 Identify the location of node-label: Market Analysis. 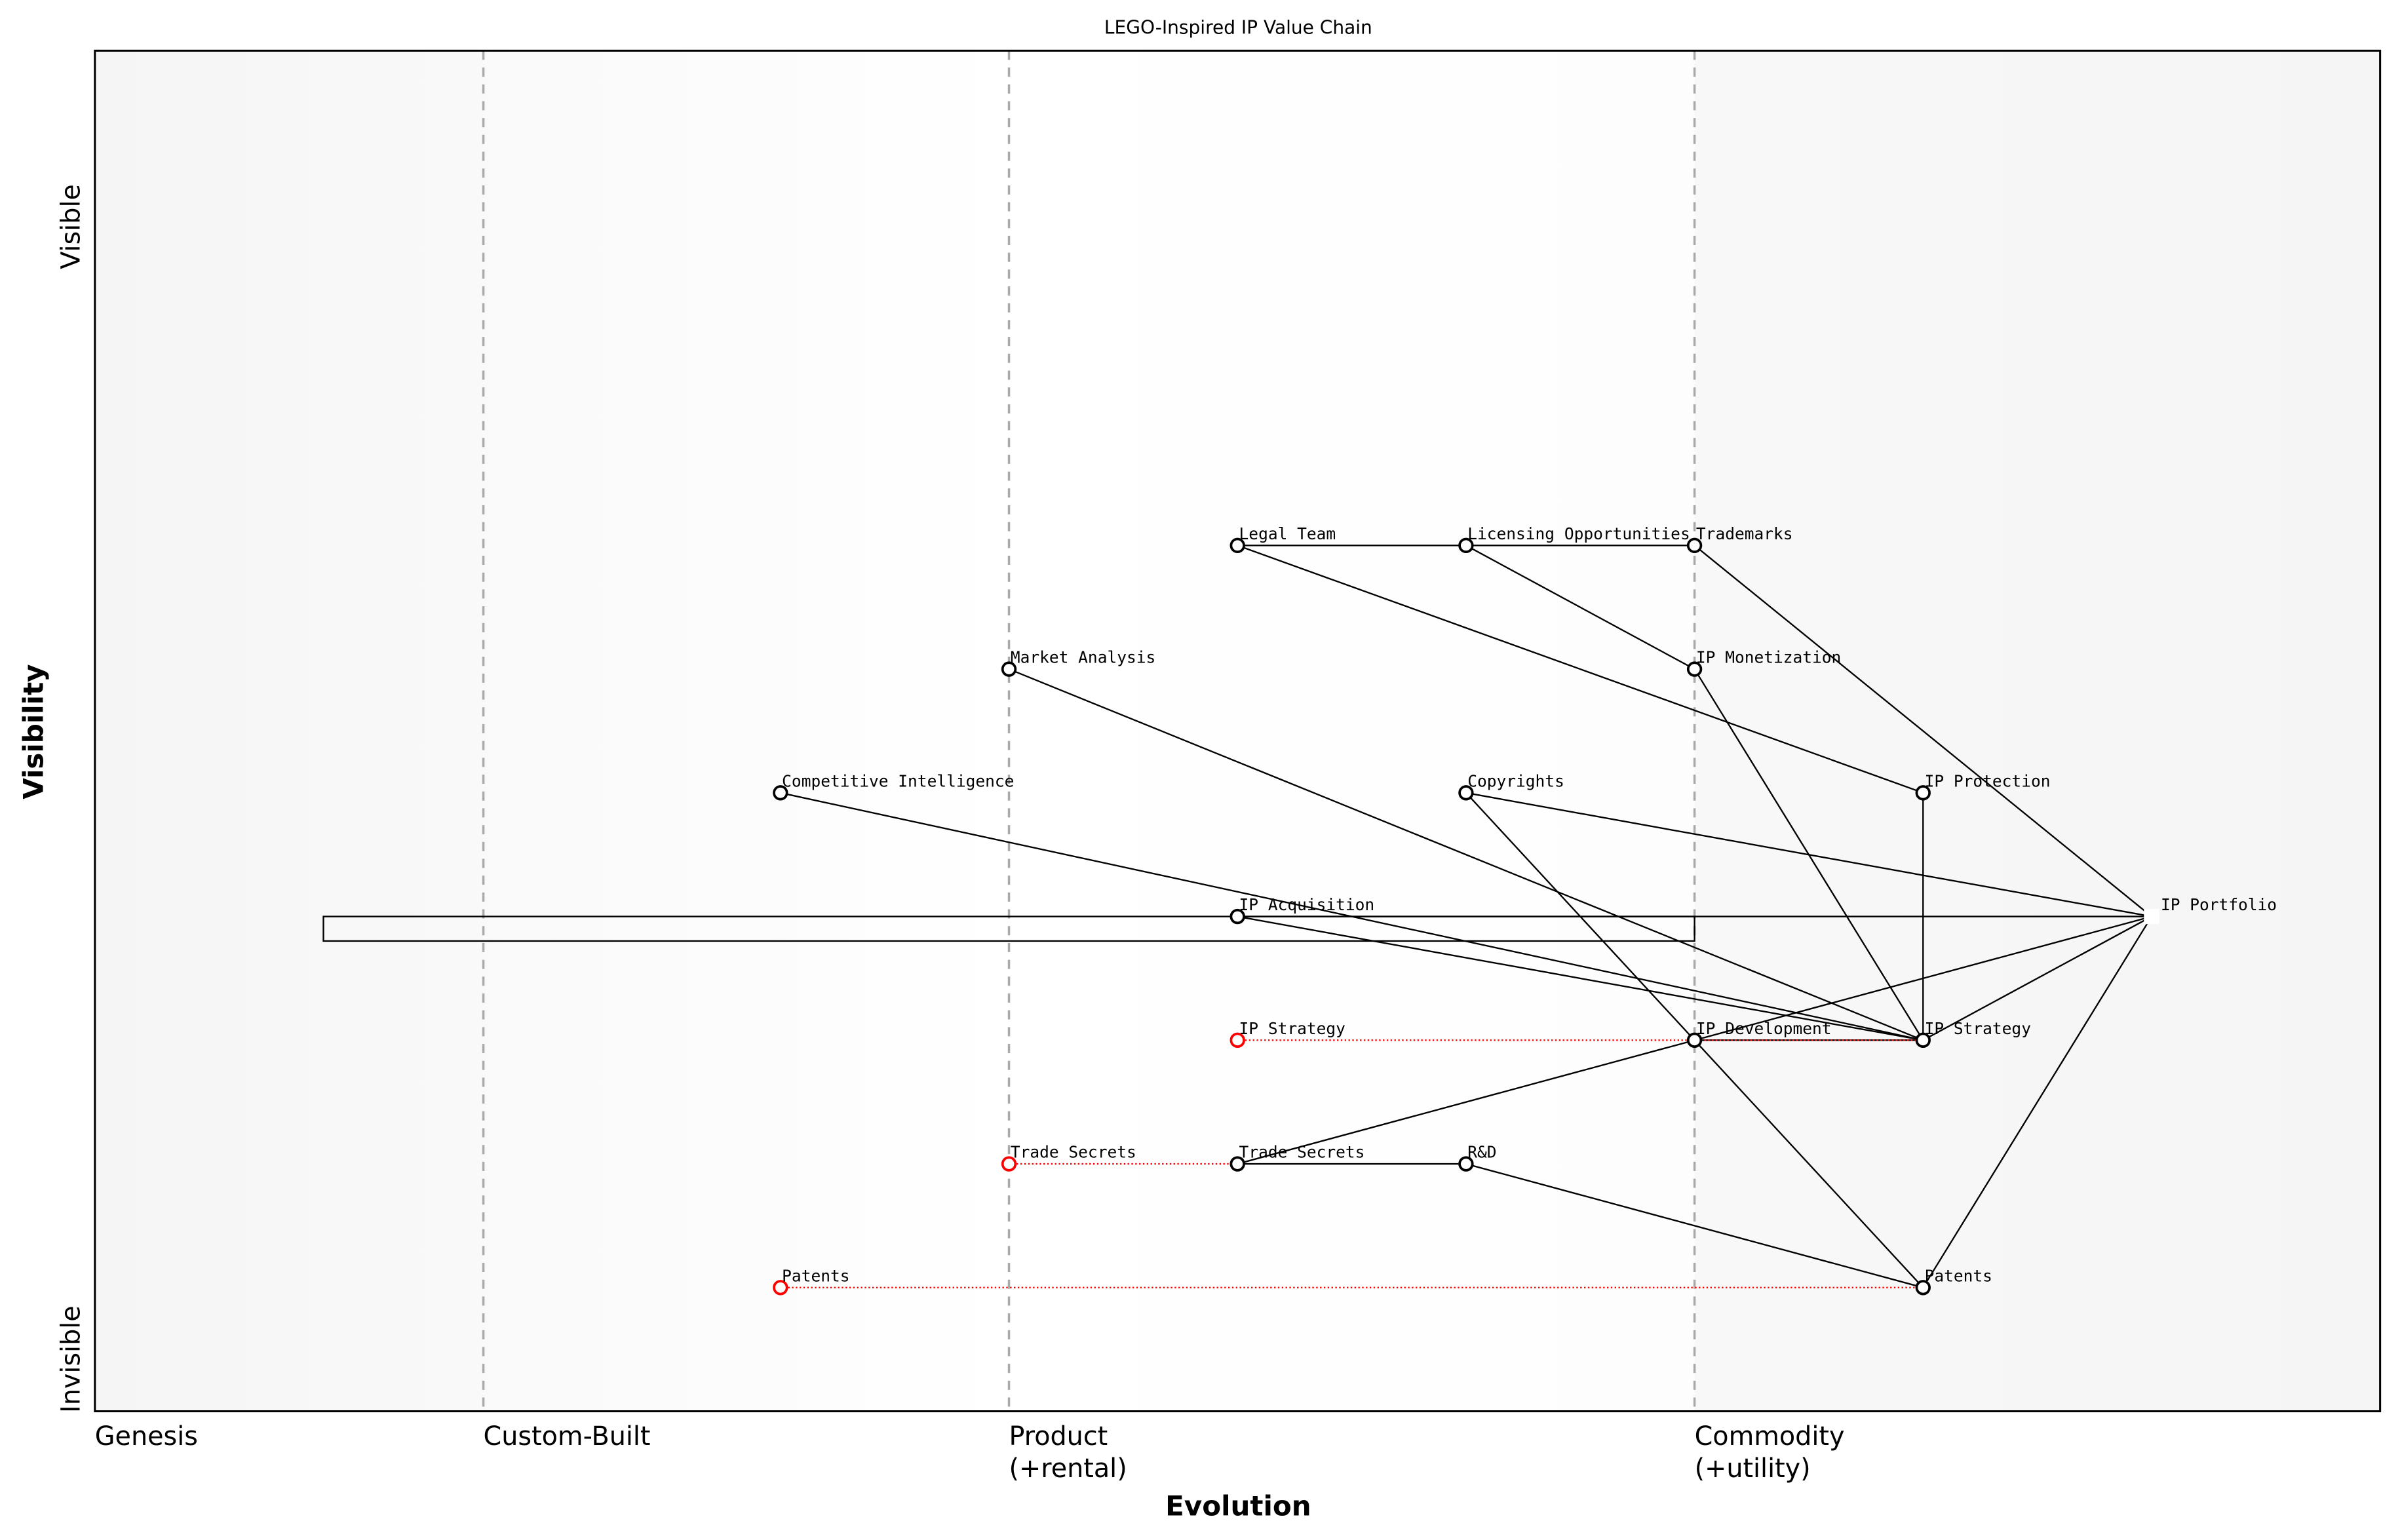
(1083, 657).